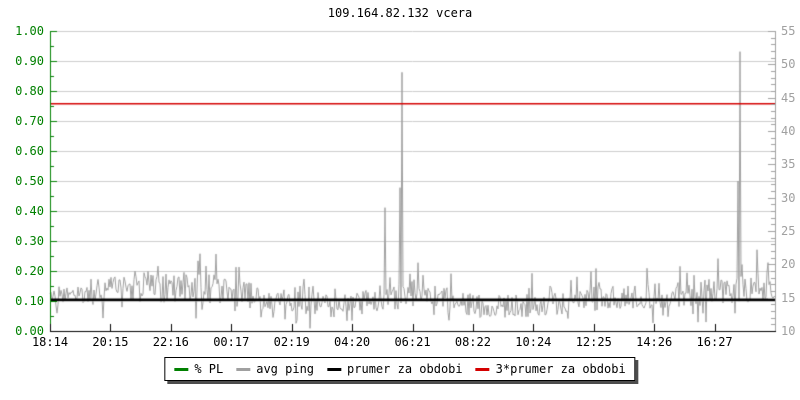 Image resolution: width=800 pixels, height=400 pixels. What do you see at coordinates (231, 342) in the screenshot?
I see `x-axis-tick-label: 00:17` at bounding box center [231, 342].